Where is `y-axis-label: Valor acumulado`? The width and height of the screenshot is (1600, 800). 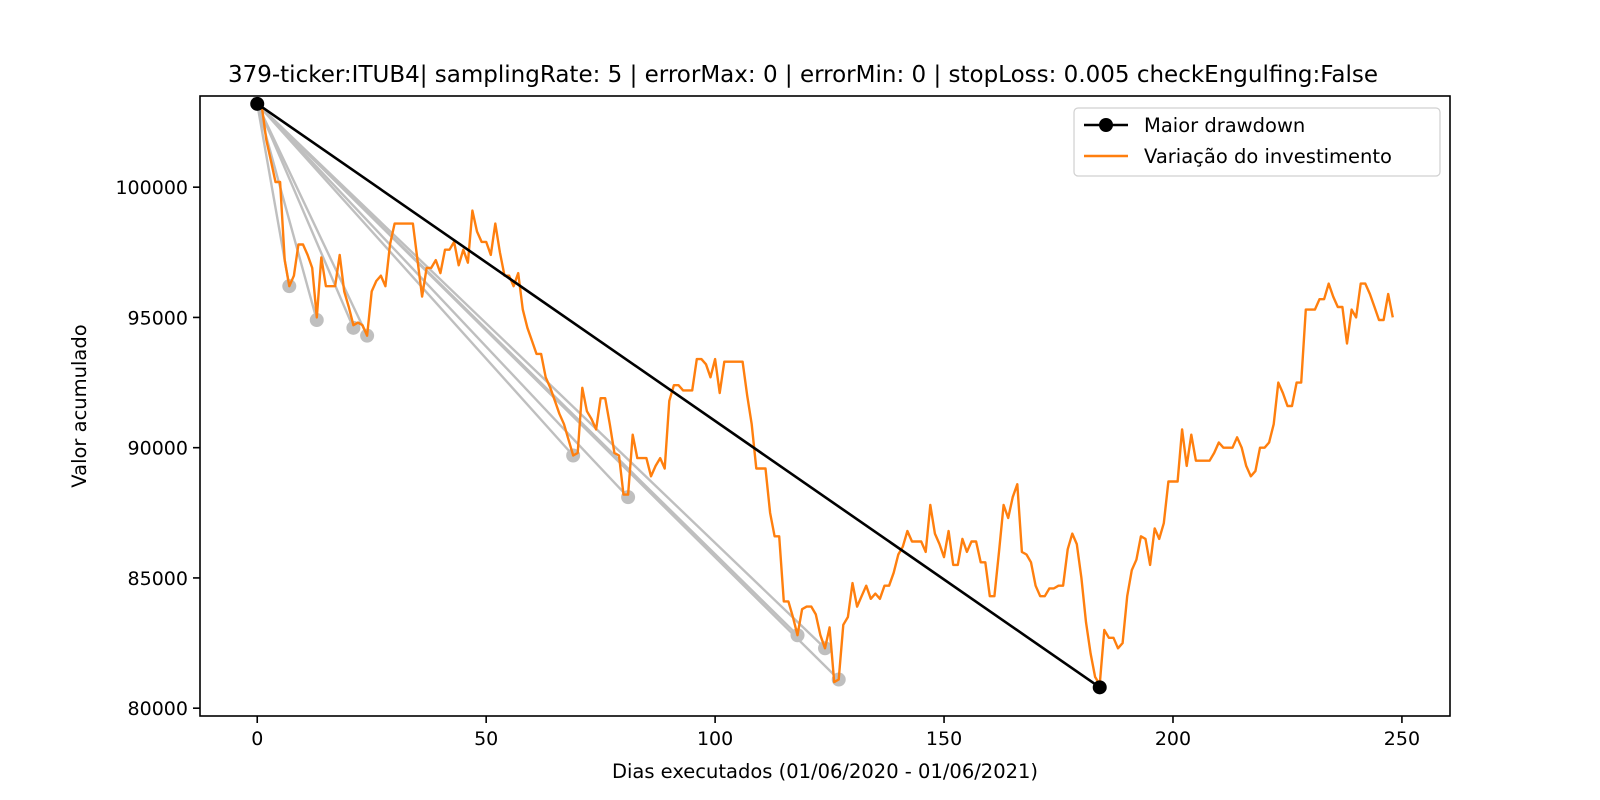 y-axis-label: Valor acumulado is located at coordinates (79, 405).